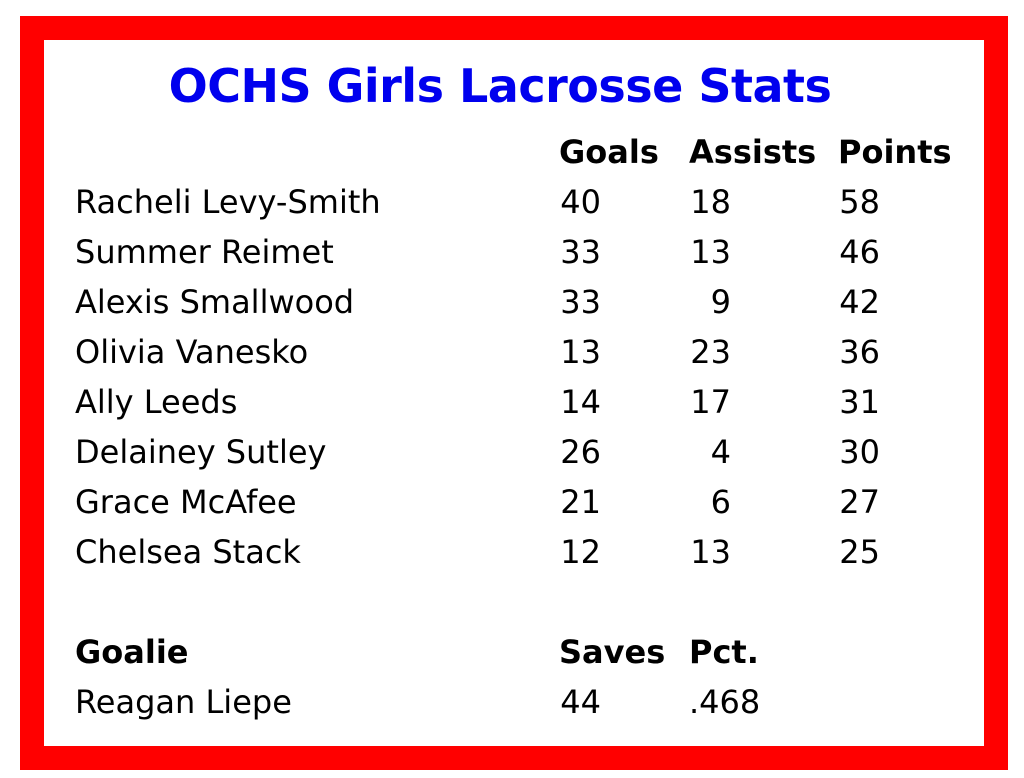 This screenshot has width=1024, height=778. What do you see at coordinates (580, 452) in the screenshot?
I see `player-goals: 26` at bounding box center [580, 452].